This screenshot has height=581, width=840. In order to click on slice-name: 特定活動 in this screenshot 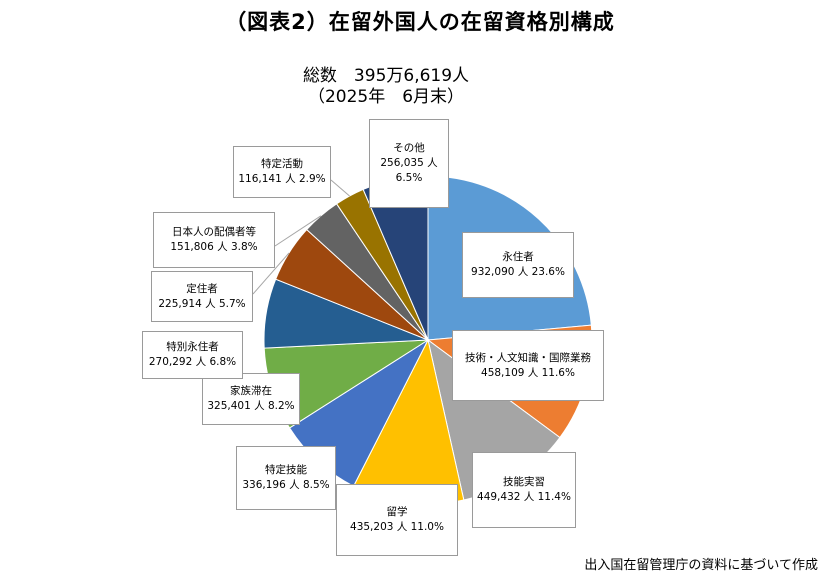, I will do `click(282, 164)`.